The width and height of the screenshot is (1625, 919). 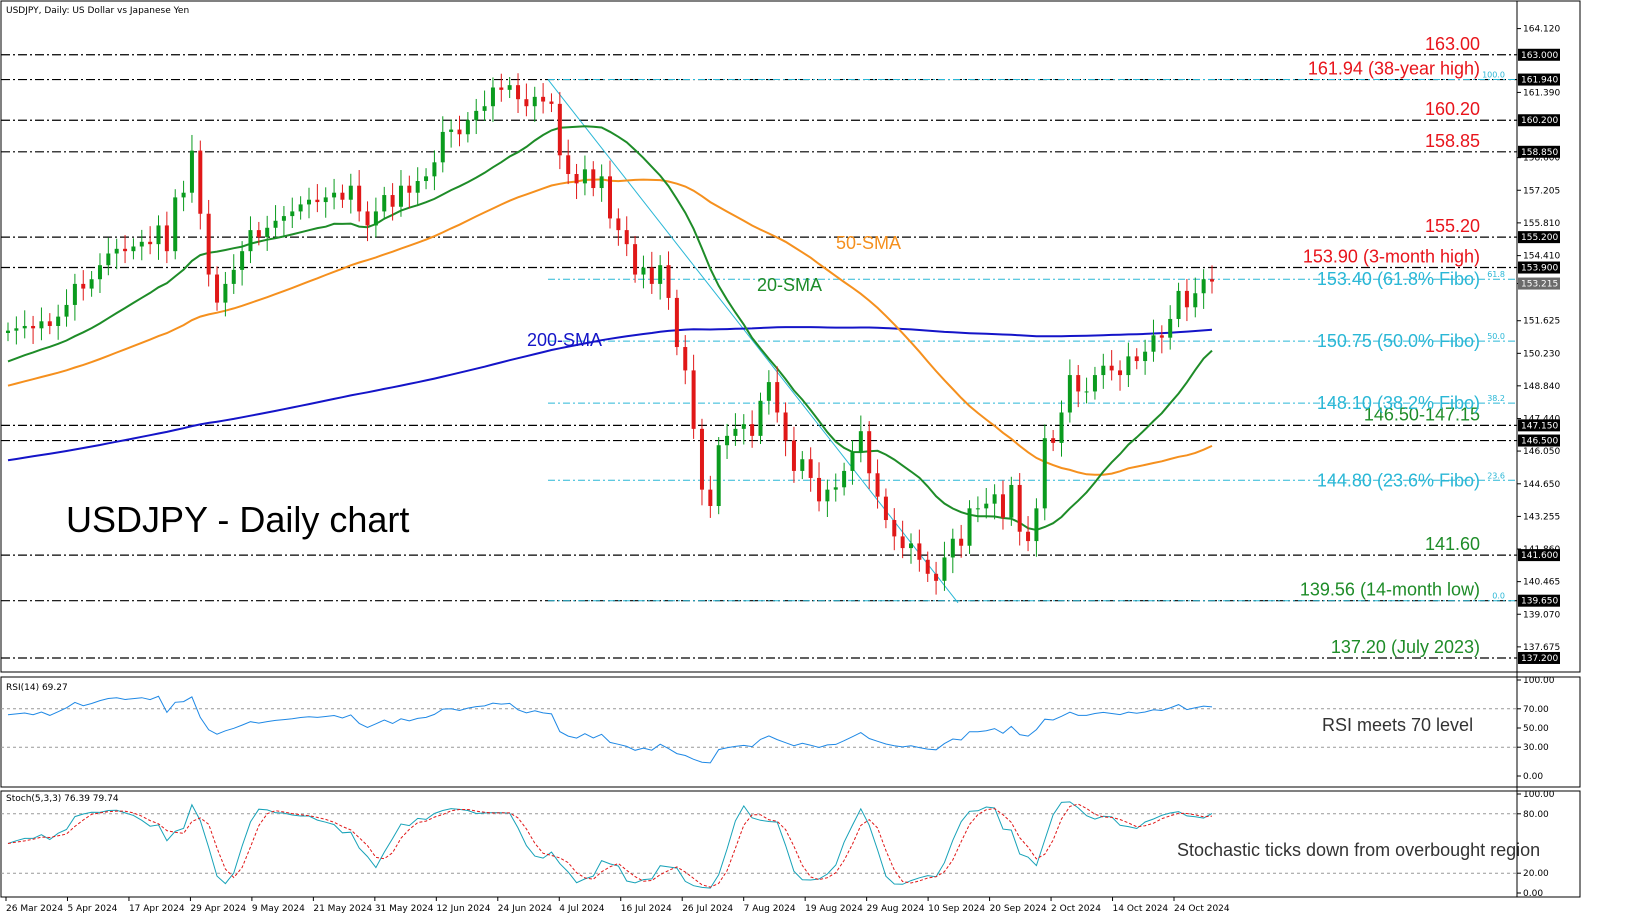 I want to click on x-tick-label: 26 Mar 2024, so click(x=34, y=909).